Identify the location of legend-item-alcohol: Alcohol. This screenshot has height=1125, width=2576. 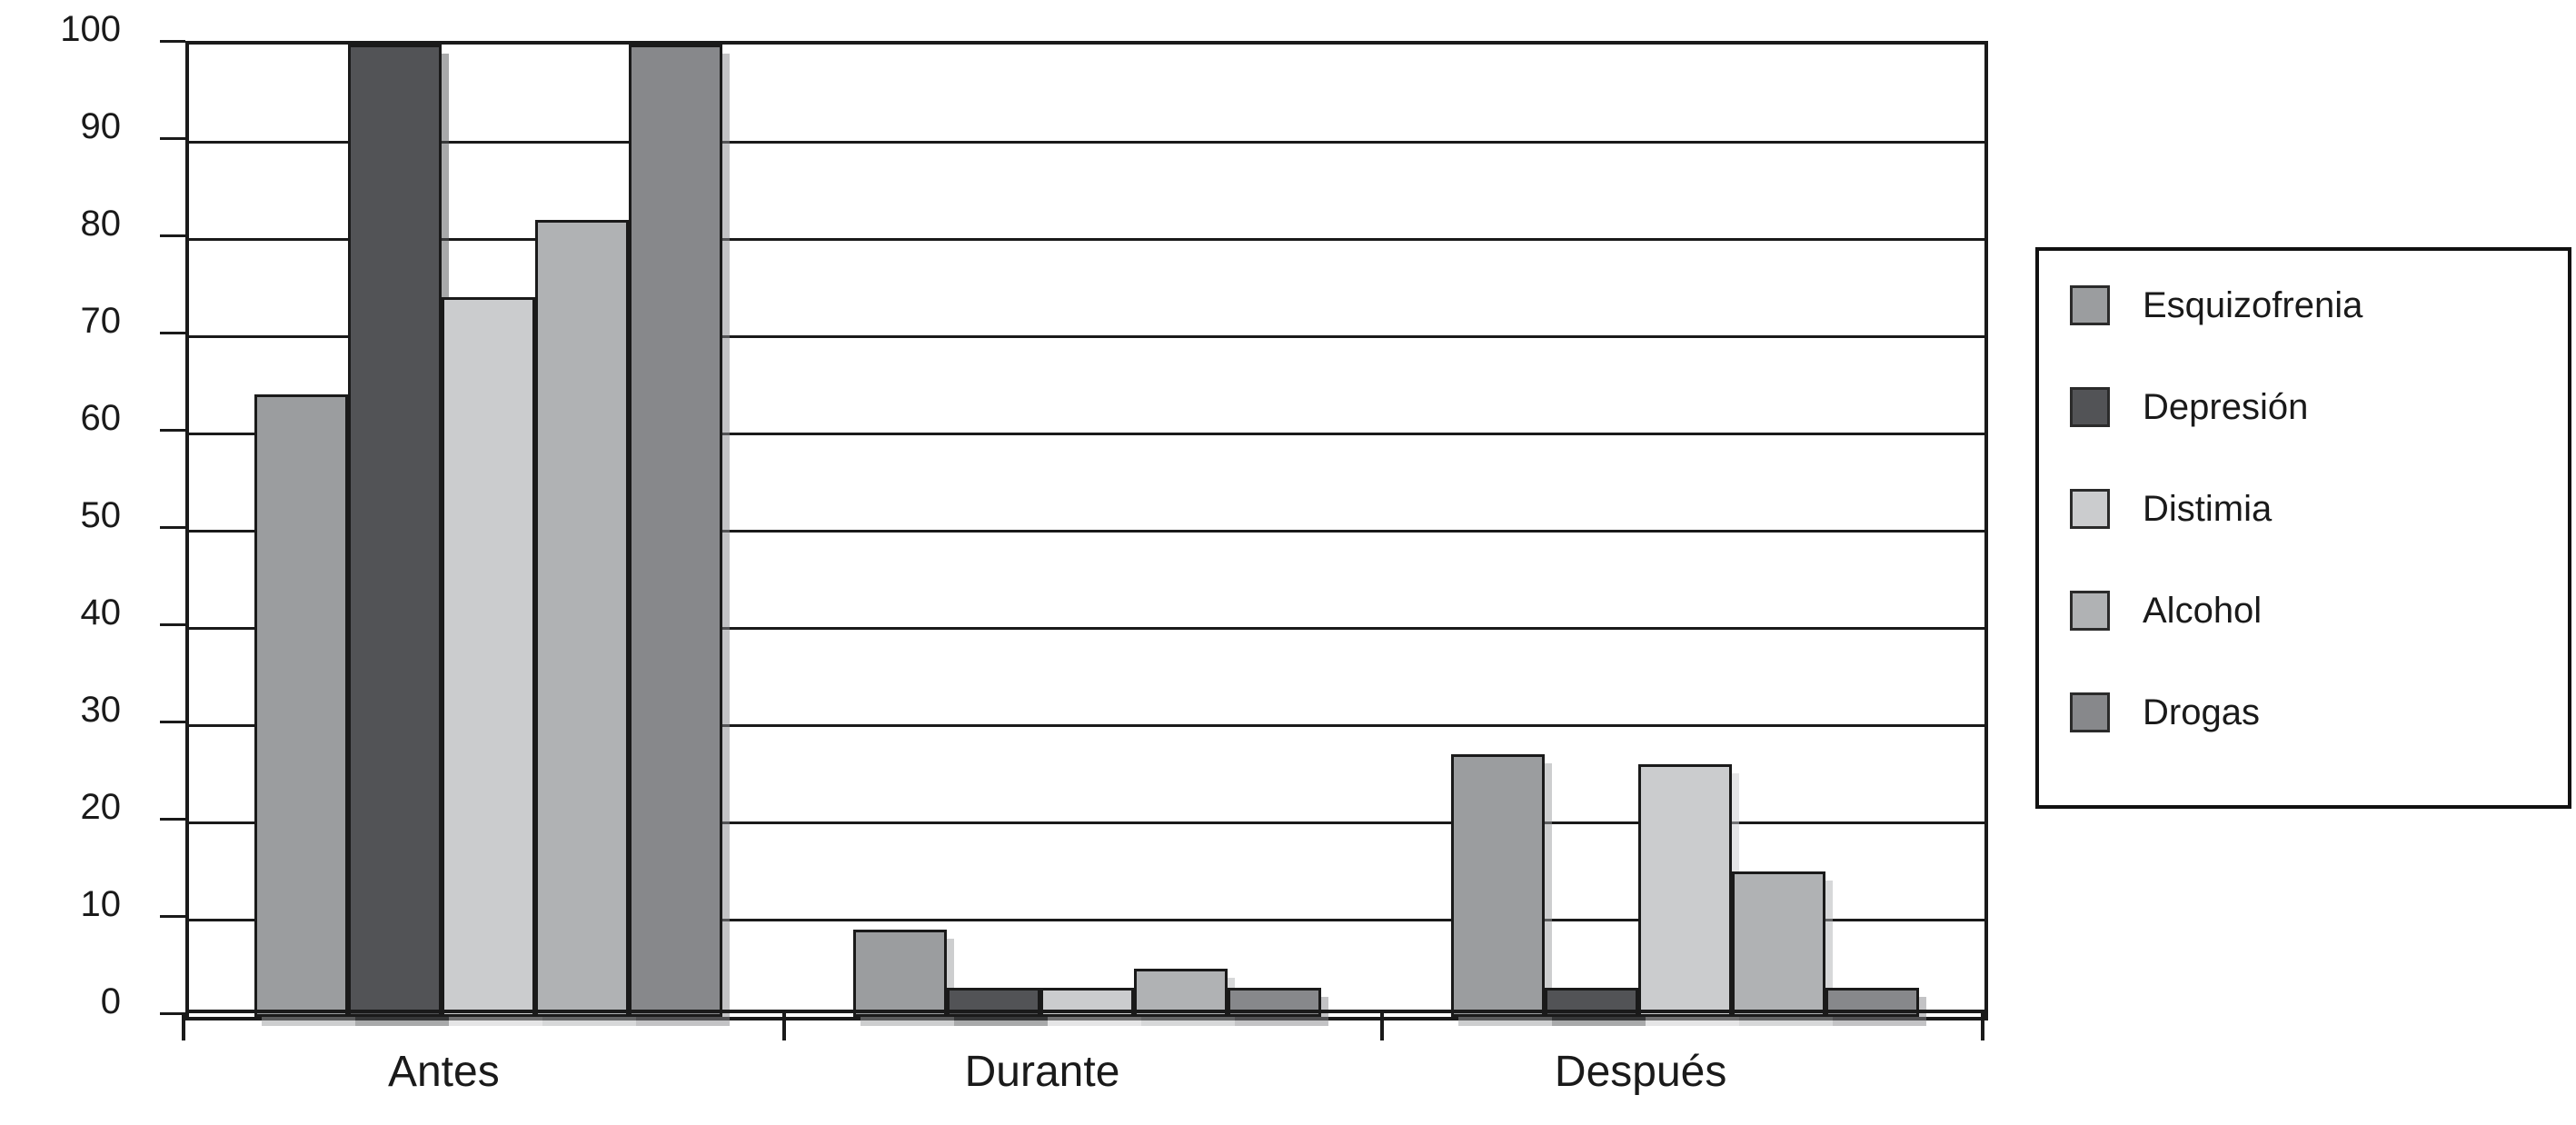
(2303, 611).